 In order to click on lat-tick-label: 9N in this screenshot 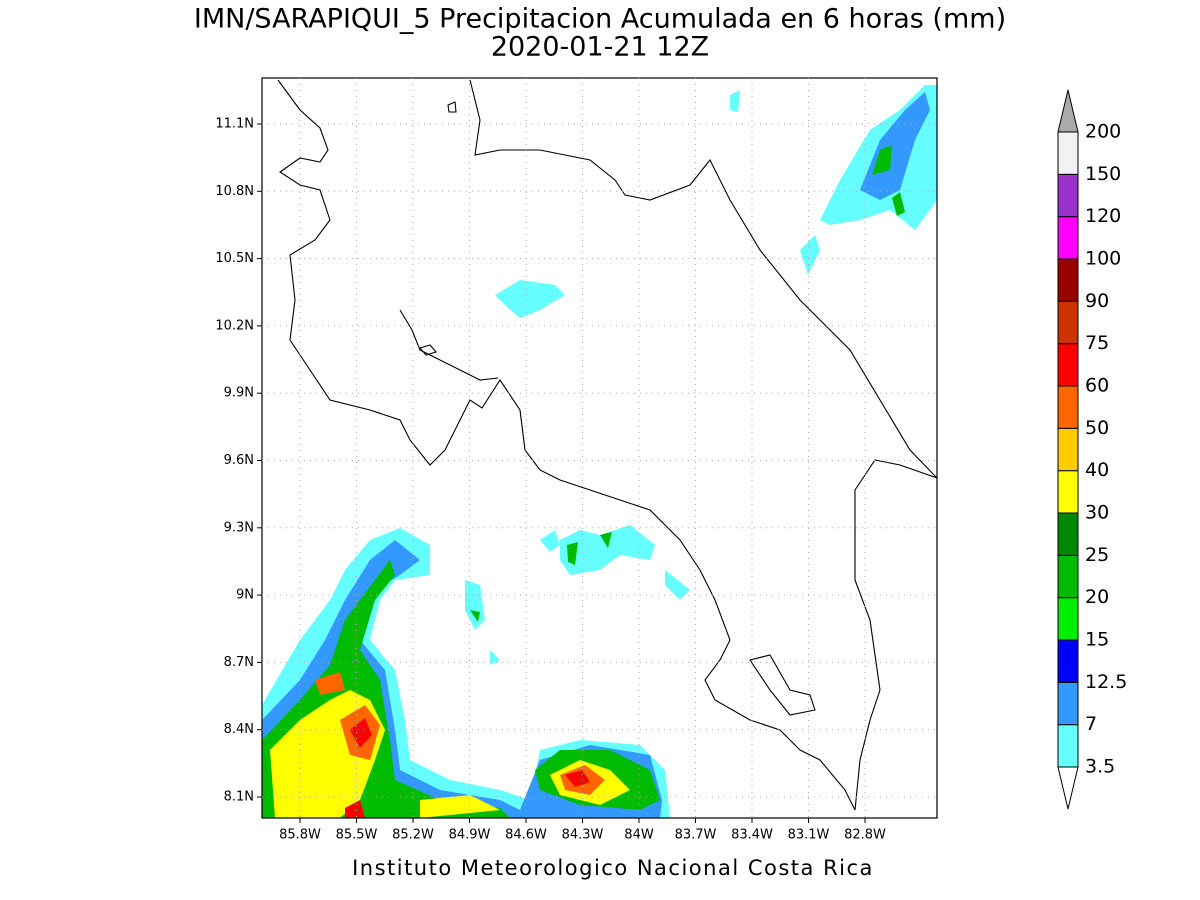, I will do `click(245, 595)`.